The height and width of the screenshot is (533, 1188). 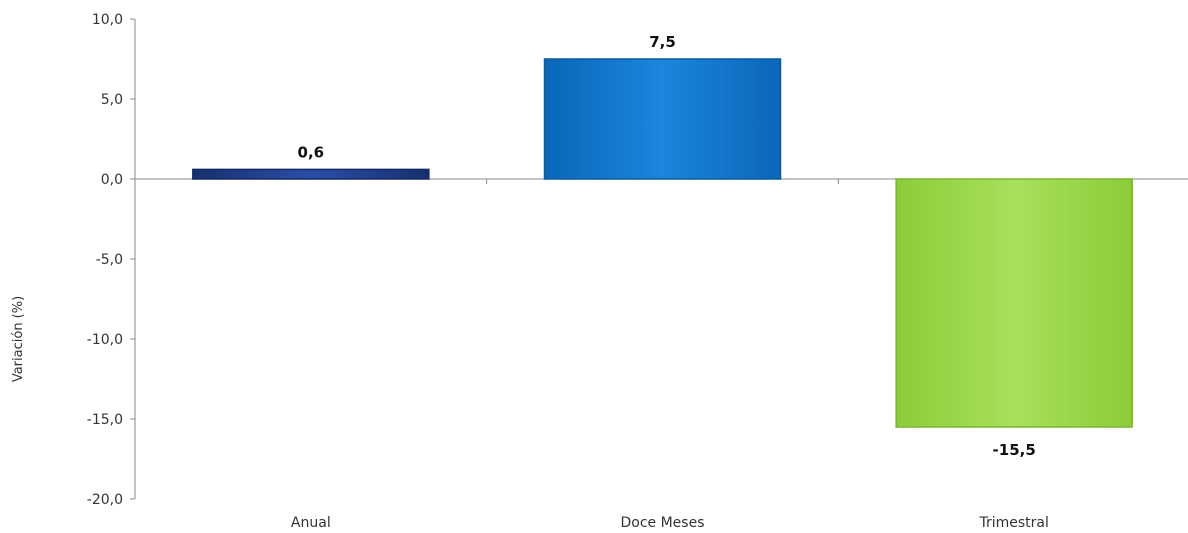 What do you see at coordinates (105, 420) in the screenshot?
I see `y-tick-label: -15,0` at bounding box center [105, 420].